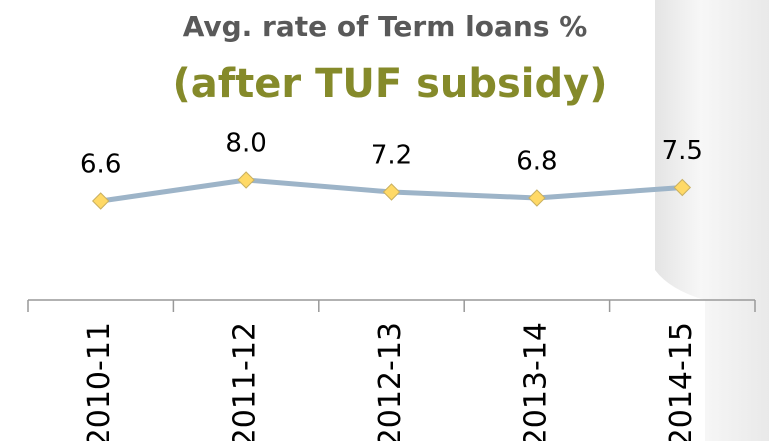 The image size is (769, 441). What do you see at coordinates (535, 381) in the screenshot?
I see `x-tick-label: 2013-14` at bounding box center [535, 381].